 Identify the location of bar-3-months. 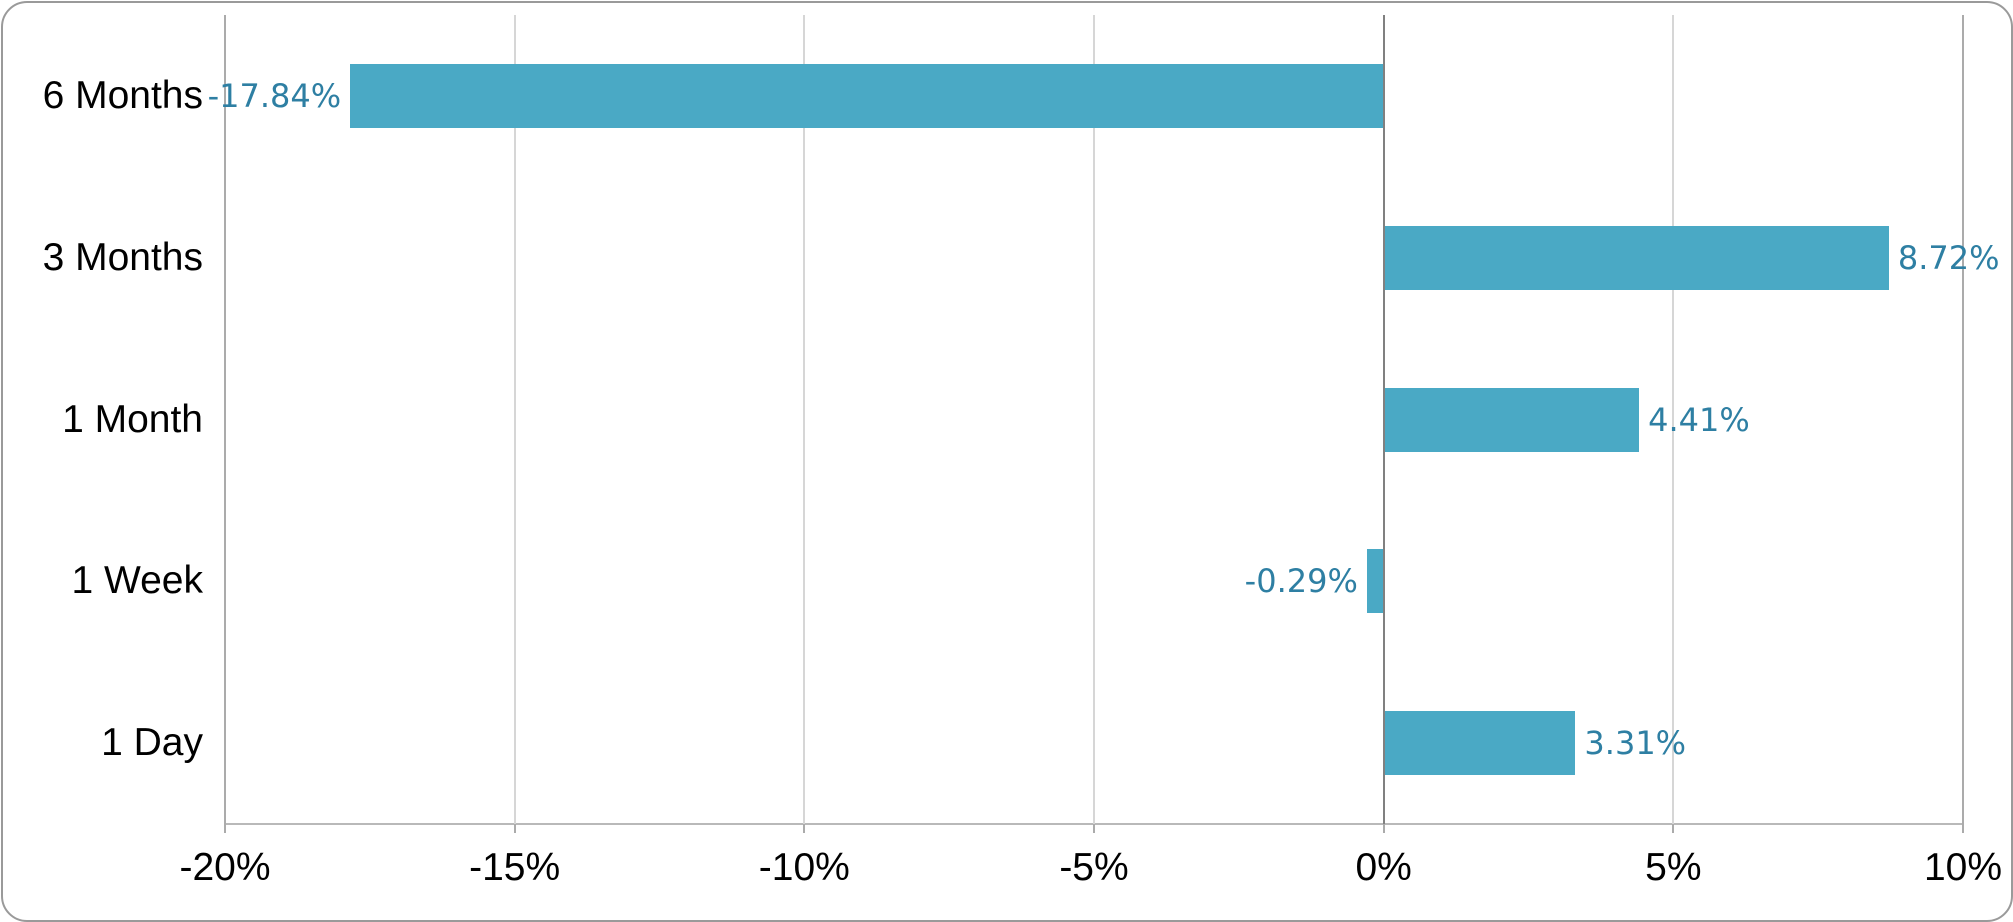
(1636, 257).